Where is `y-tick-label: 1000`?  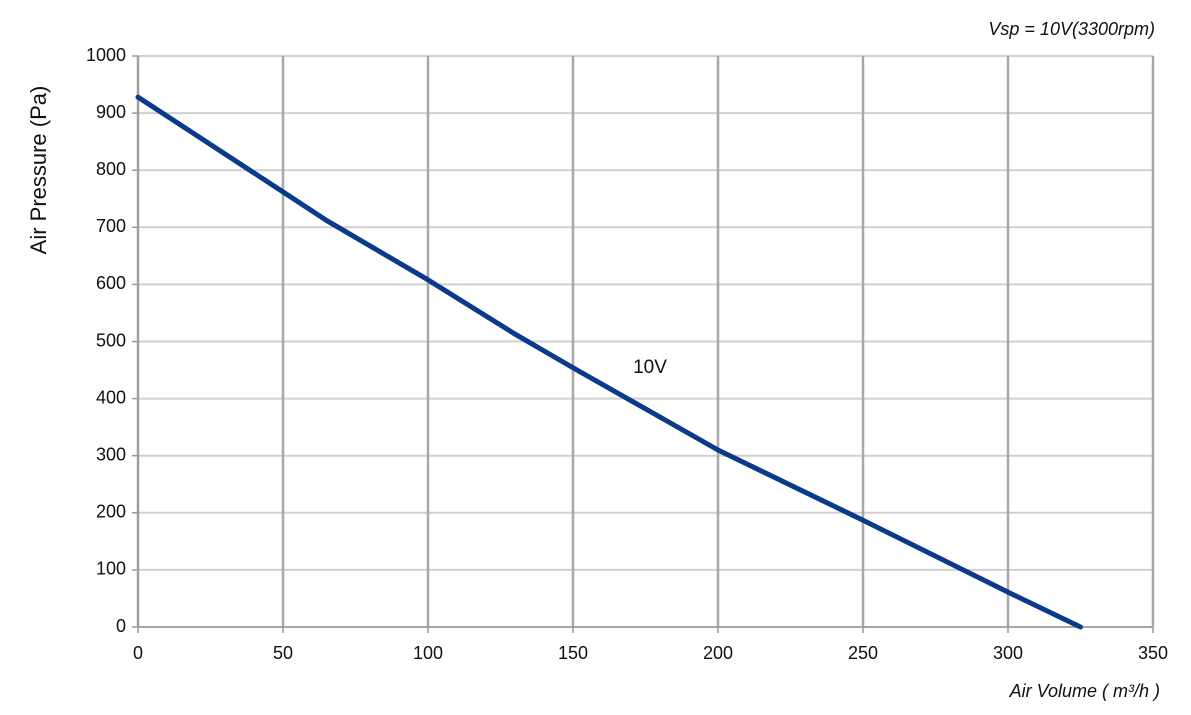
y-tick-label: 1000 is located at coordinates (106, 55).